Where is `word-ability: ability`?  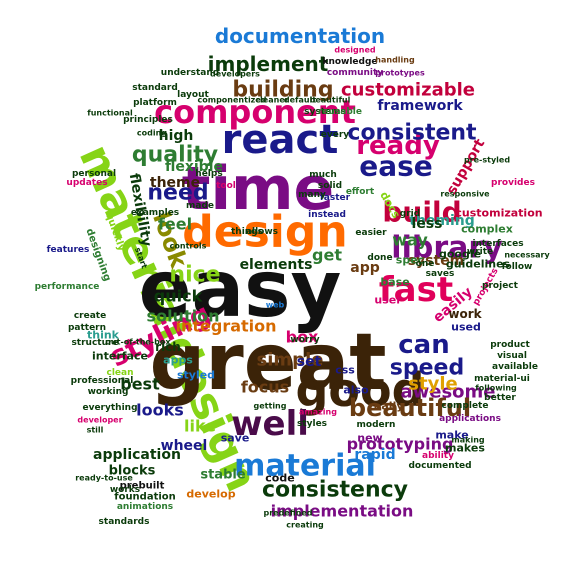
word-ability: ability is located at coordinates (438, 456).